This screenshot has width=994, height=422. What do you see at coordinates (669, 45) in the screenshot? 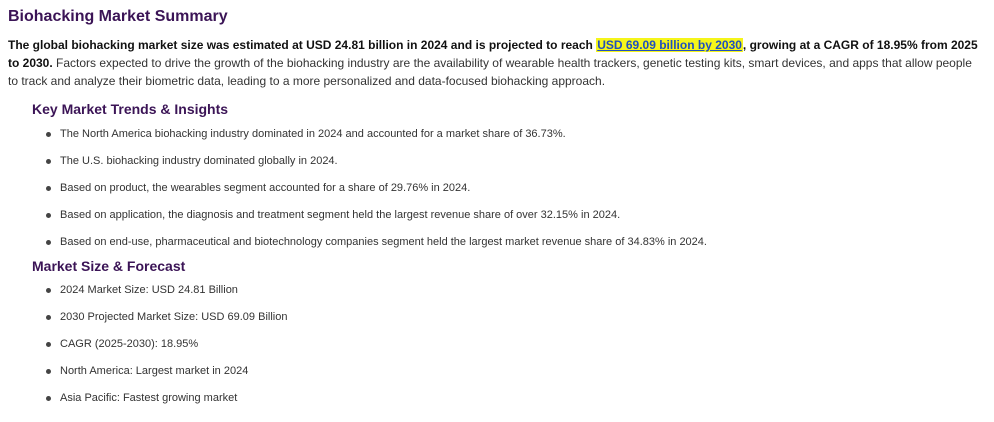
I see `projected-size-highlight: USD 69.09 billion by 2030` at bounding box center [669, 45].